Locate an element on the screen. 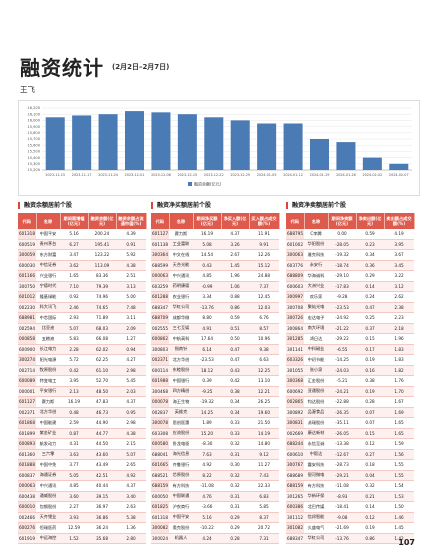  table-cell: -23.53 is located at coordinates (207, 360).